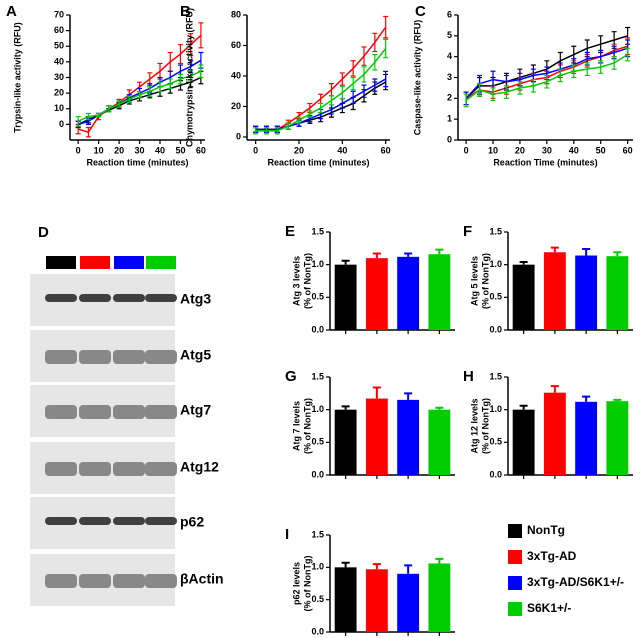  What do you see at coordinates (449, 77) in the screenshot?
I see `y-tick-label: 3` at bounding box center [449, 77].